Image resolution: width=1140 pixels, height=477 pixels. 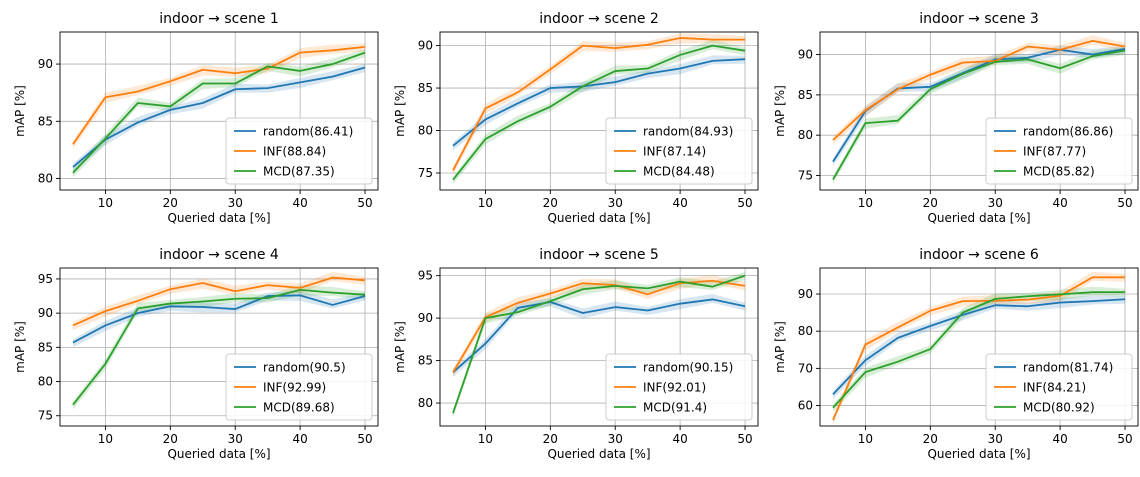 What do you see at coordinates (674, 152) in the screenshot?
I see `legend-entry-2: INF(87.14)` at bounding box center [674, 152].